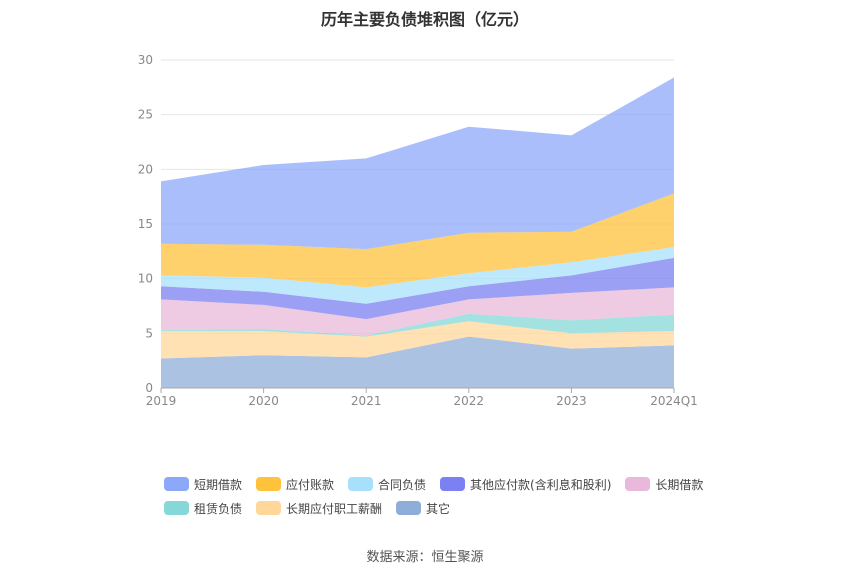 This screenshot has height=575, width=850. What do you see at coordinates (161, 401) in the screenshot?
I see `x-tick-label: 2019` at bounding box center [161, 401].